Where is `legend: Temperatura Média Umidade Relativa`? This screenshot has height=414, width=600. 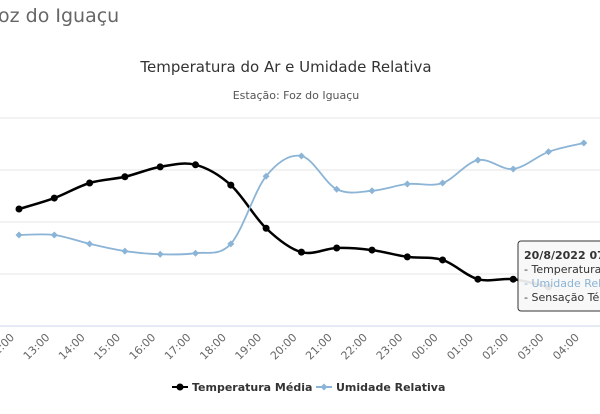
legend: Temperatura Média Umidade Relativa is located at coordinates (308, 387).